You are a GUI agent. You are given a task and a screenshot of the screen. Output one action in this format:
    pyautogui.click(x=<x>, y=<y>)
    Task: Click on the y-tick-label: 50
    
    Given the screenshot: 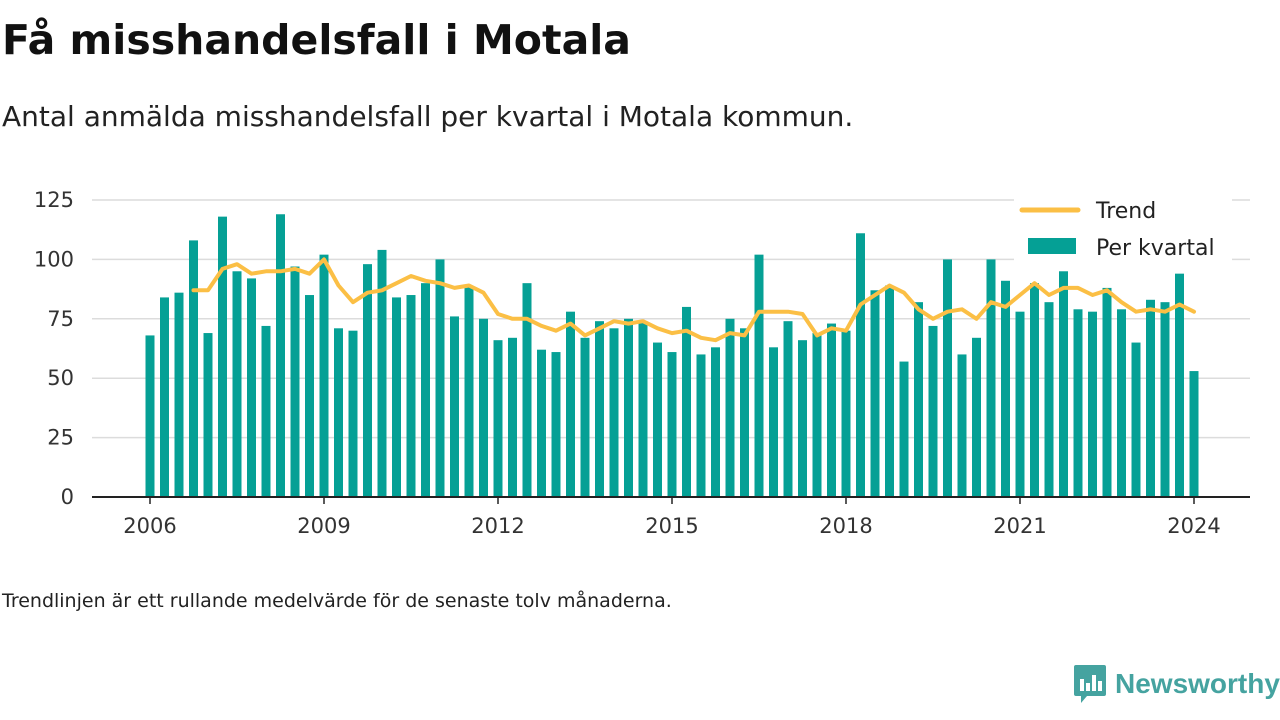 What is the action you would take?
    pyautogui.click(x=60, y=378)
    